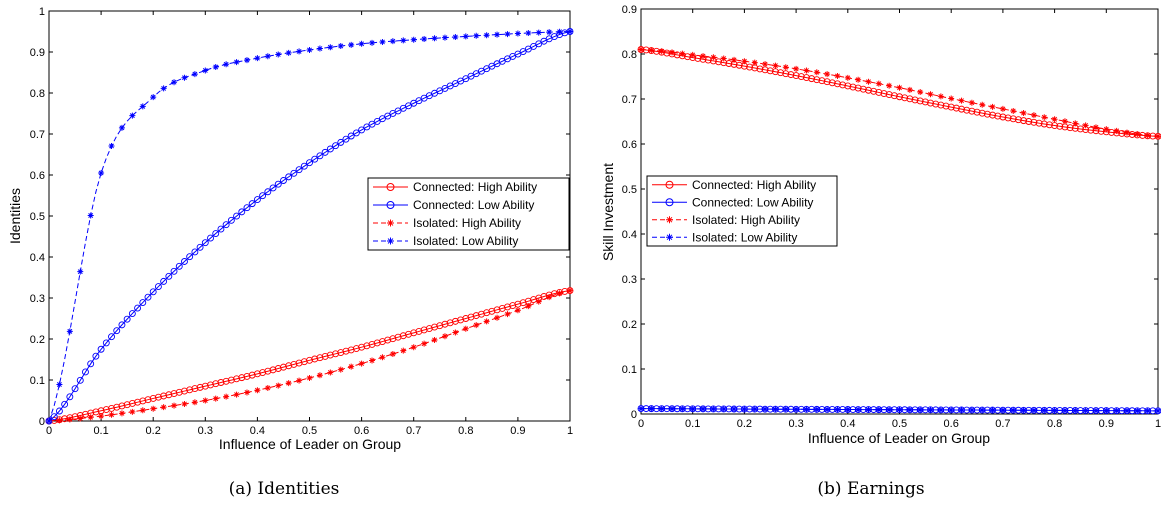 This screenshot has height=506, width=1161. I want to click on x-axis-label-b: Influence of Leader on Group, so click(899, 438).